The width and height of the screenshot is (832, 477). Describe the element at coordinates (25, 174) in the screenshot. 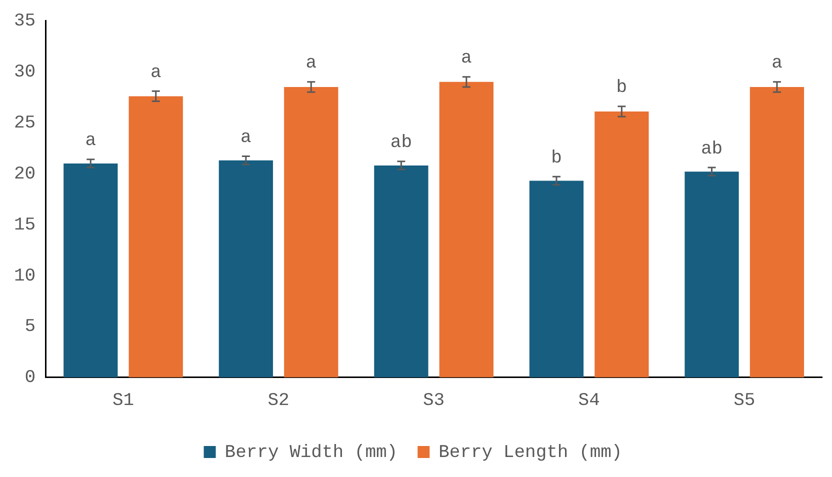

I see `y-tick-label: 20` at that location.